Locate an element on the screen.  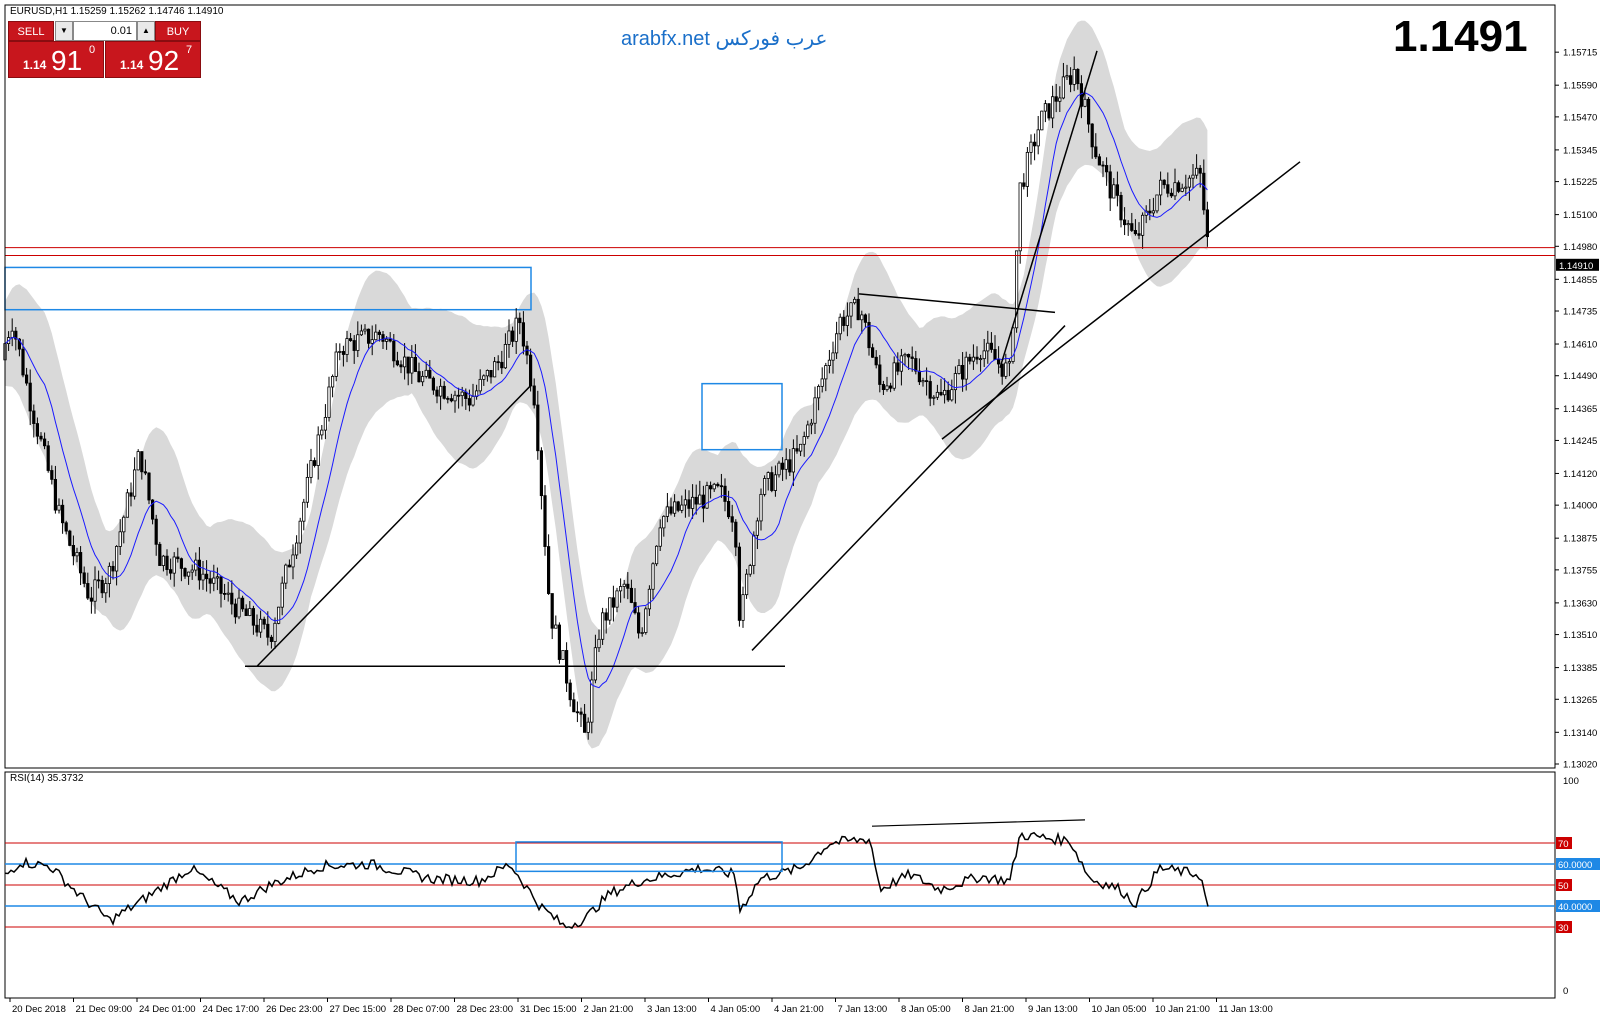
lot-dropdown-icon: ▼ is located at coordinates (64, 31).